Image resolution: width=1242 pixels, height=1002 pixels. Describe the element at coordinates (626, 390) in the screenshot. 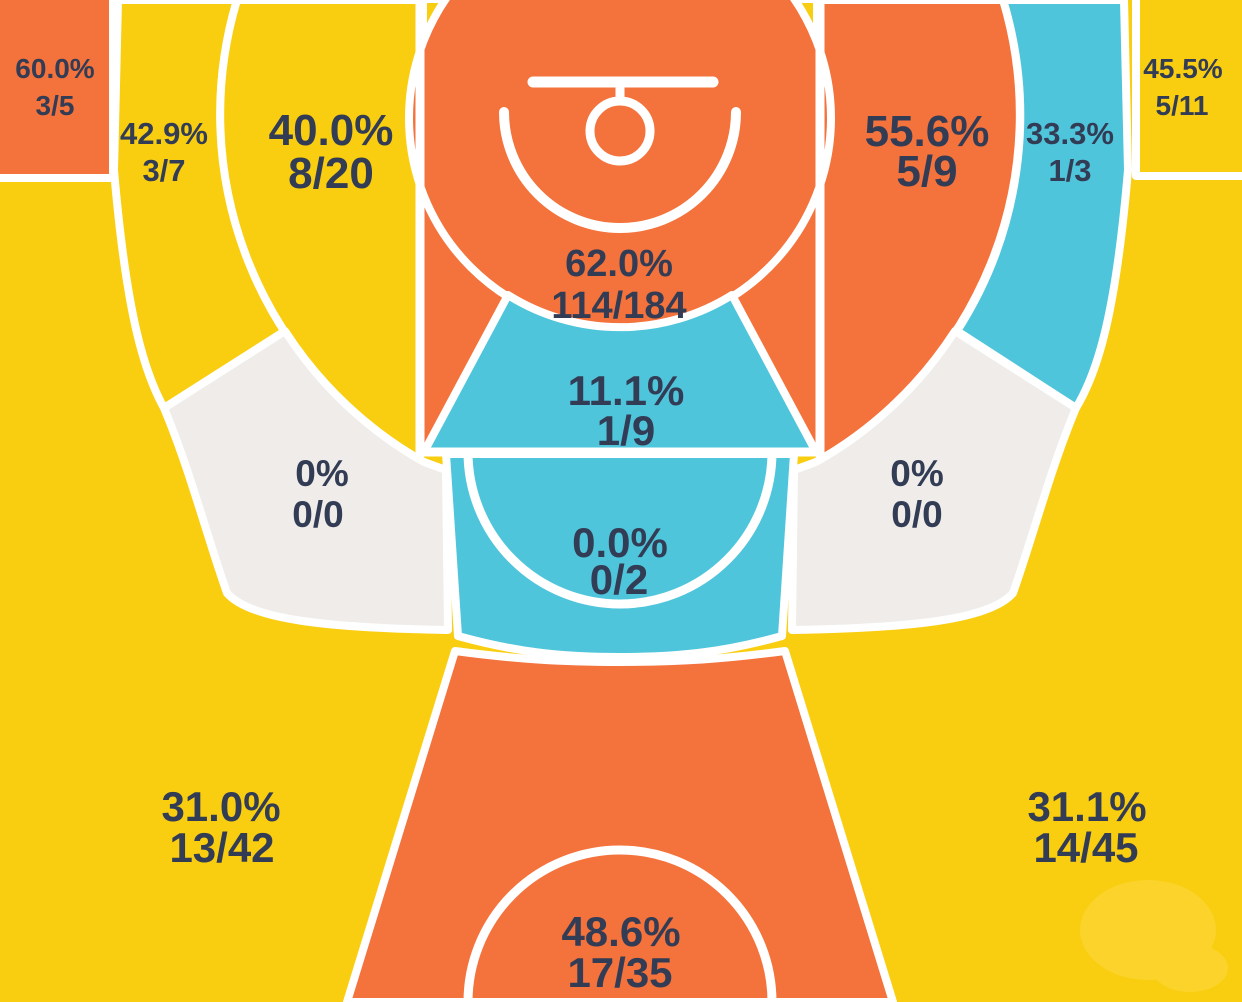

I see `label-paint-pct: 11.1%` at that location.